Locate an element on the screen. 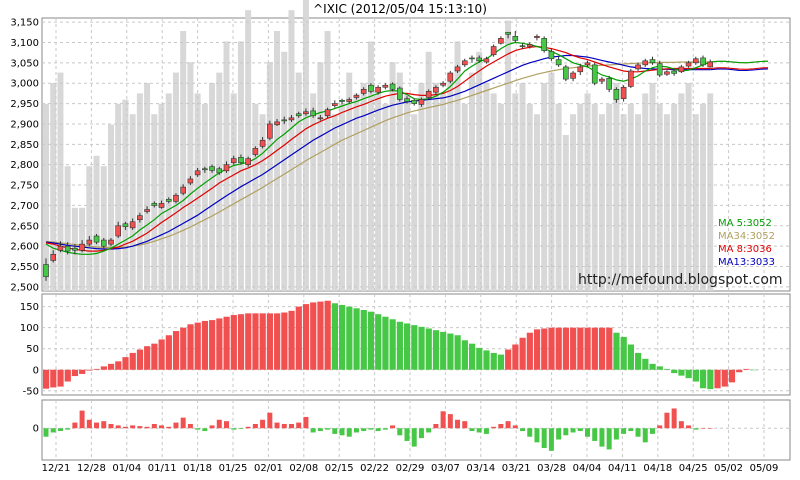  legend-entry-ma34: MA34:3052 is located at coordinates (746, 236).